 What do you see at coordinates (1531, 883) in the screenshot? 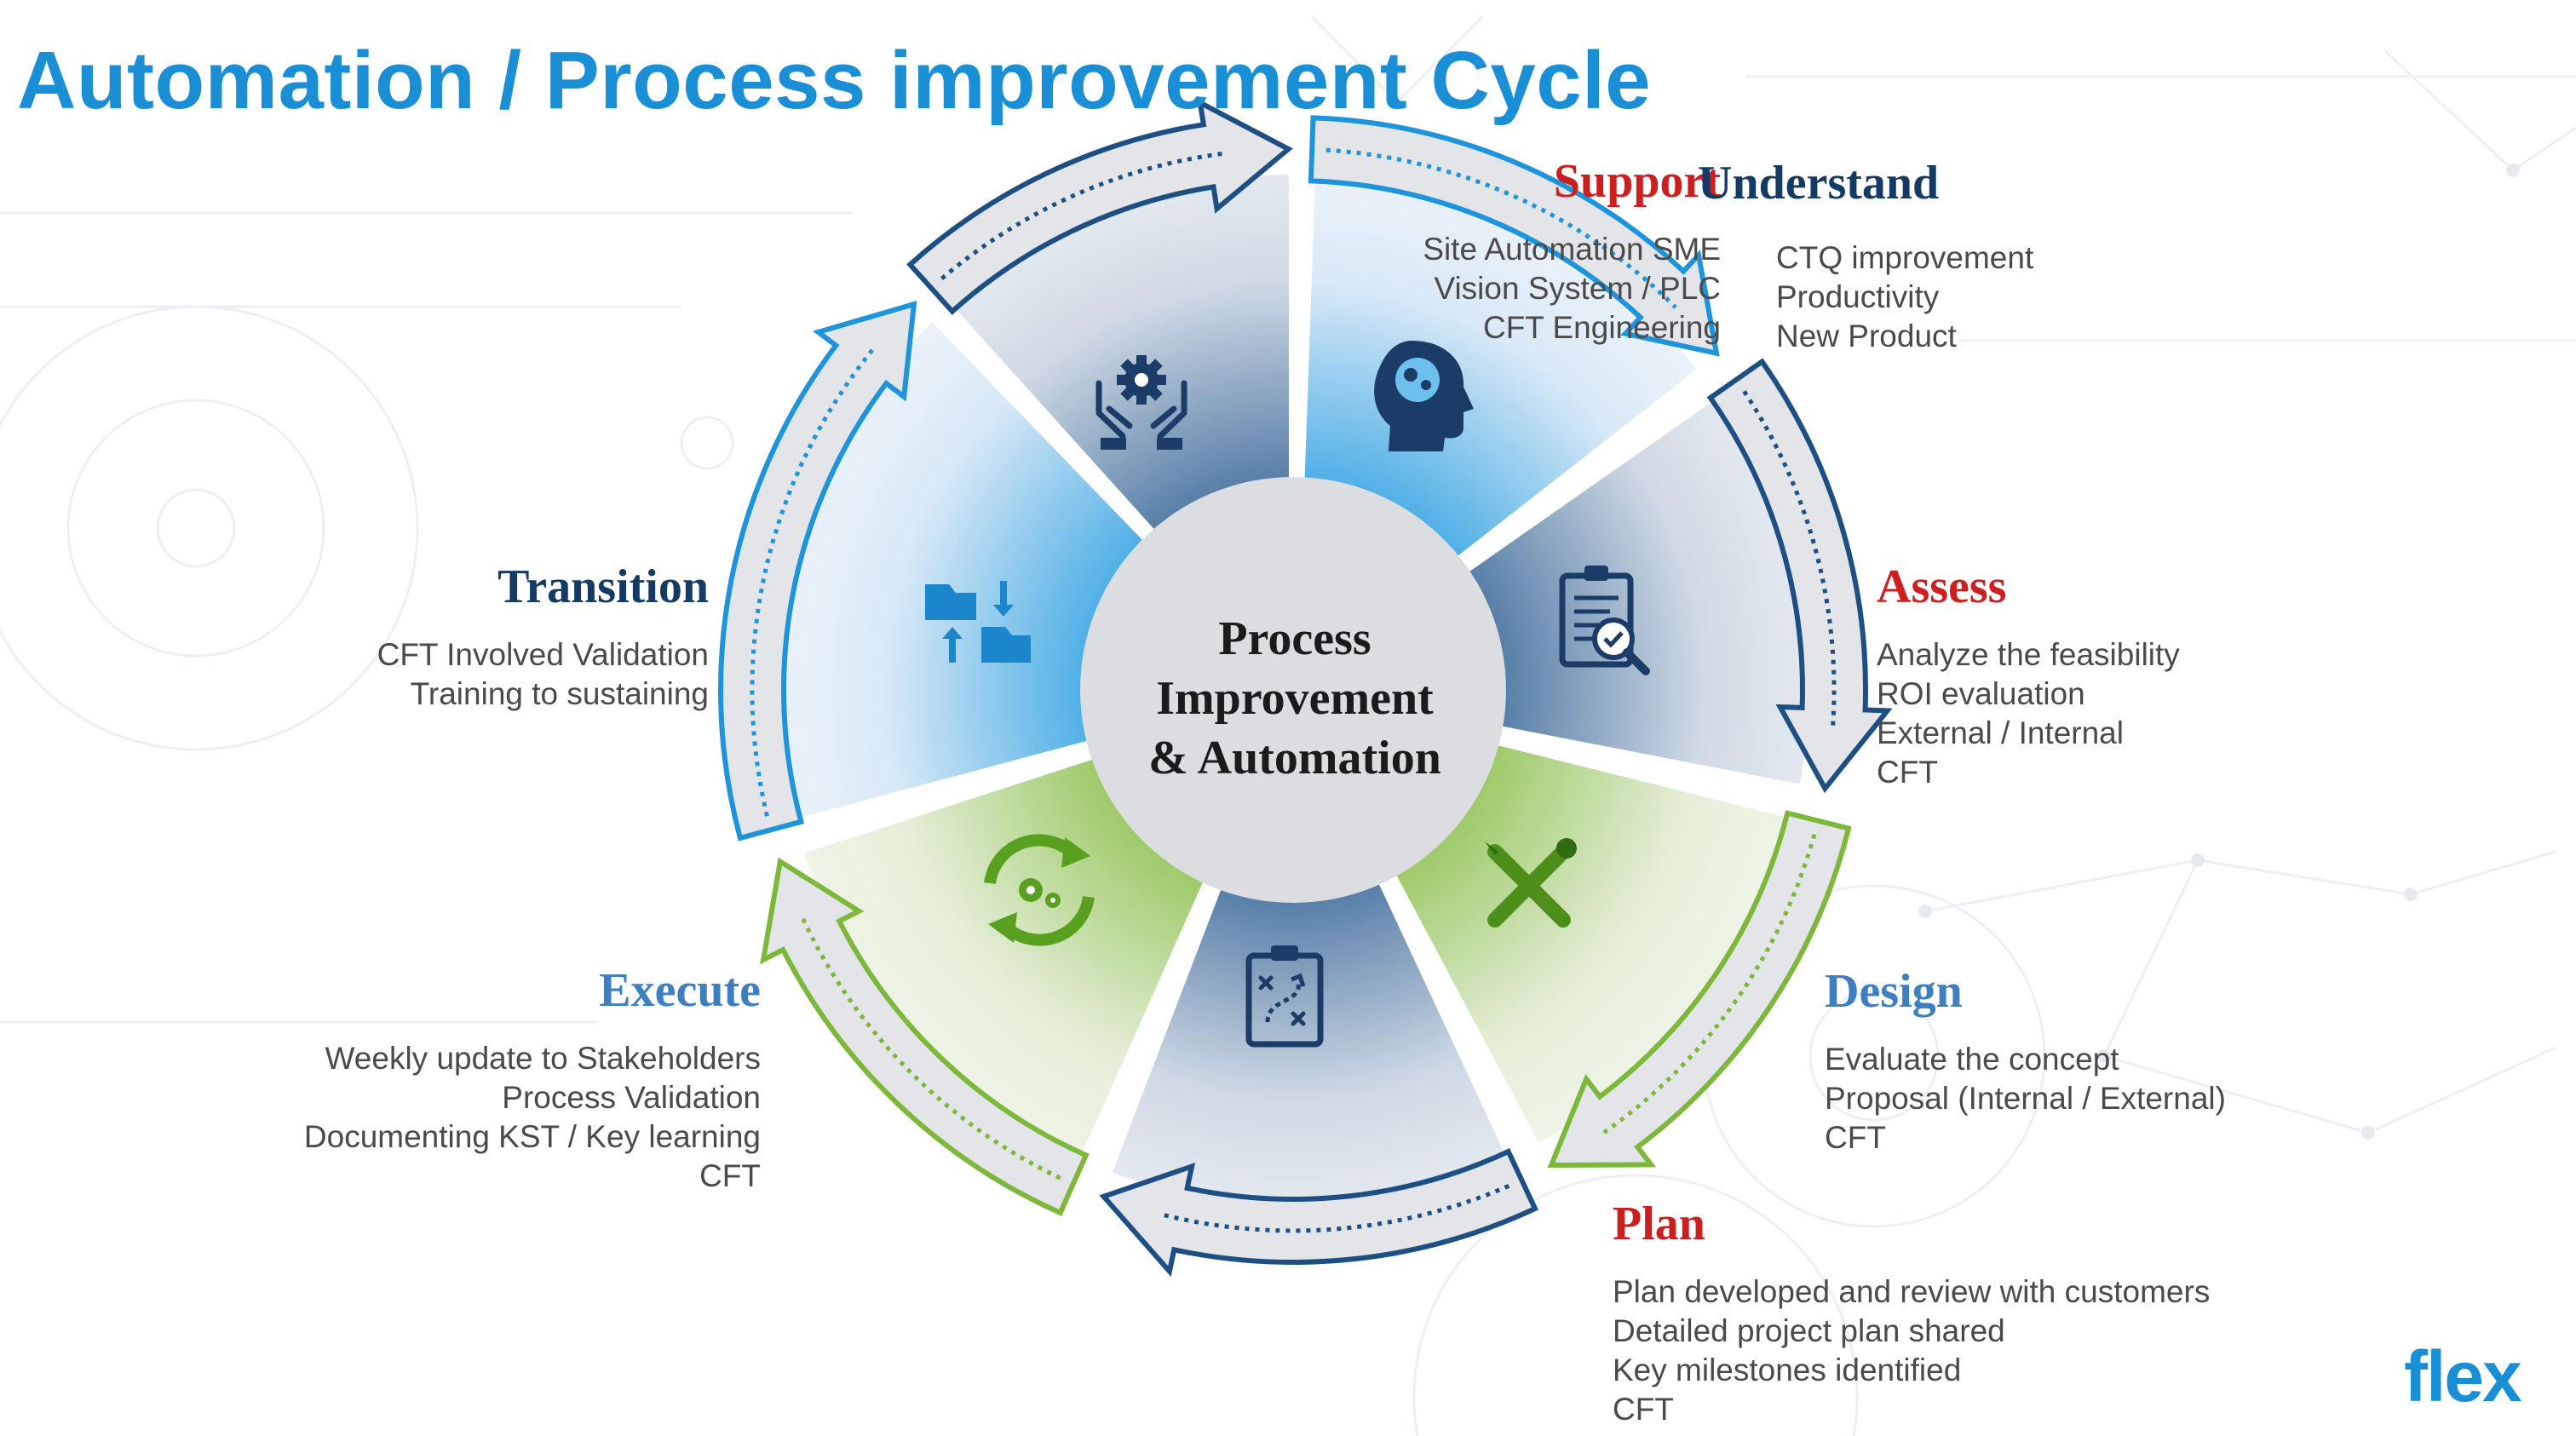
I see `pencil-brush-cross-icon` at bounding box center [1531, 883].